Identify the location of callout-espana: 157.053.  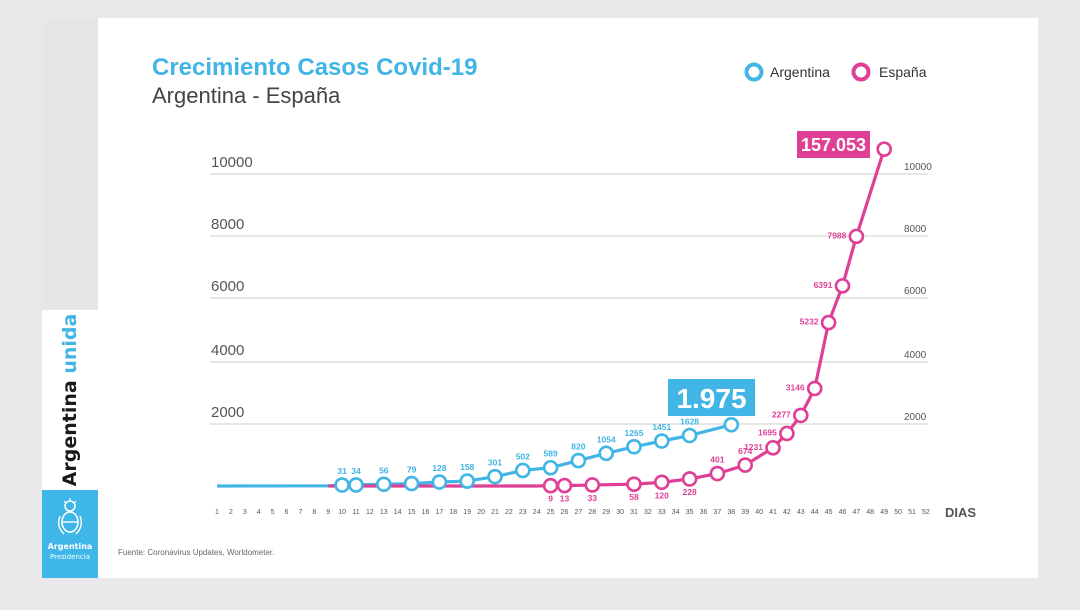
(833, 144).